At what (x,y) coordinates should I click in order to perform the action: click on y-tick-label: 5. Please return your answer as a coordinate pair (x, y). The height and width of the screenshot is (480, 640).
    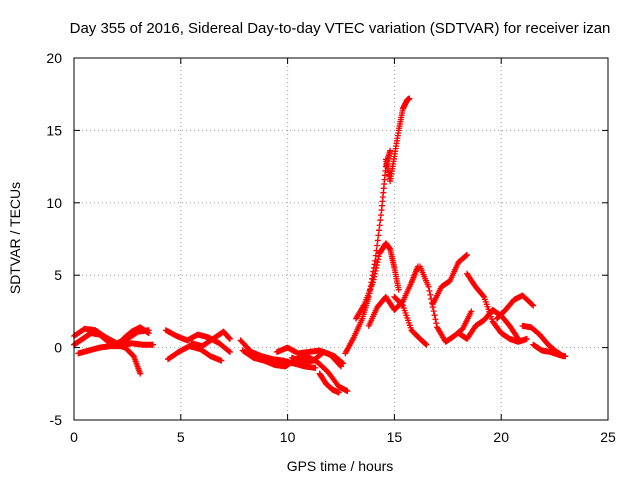
    Looking at the image, I should click on (58, 275).